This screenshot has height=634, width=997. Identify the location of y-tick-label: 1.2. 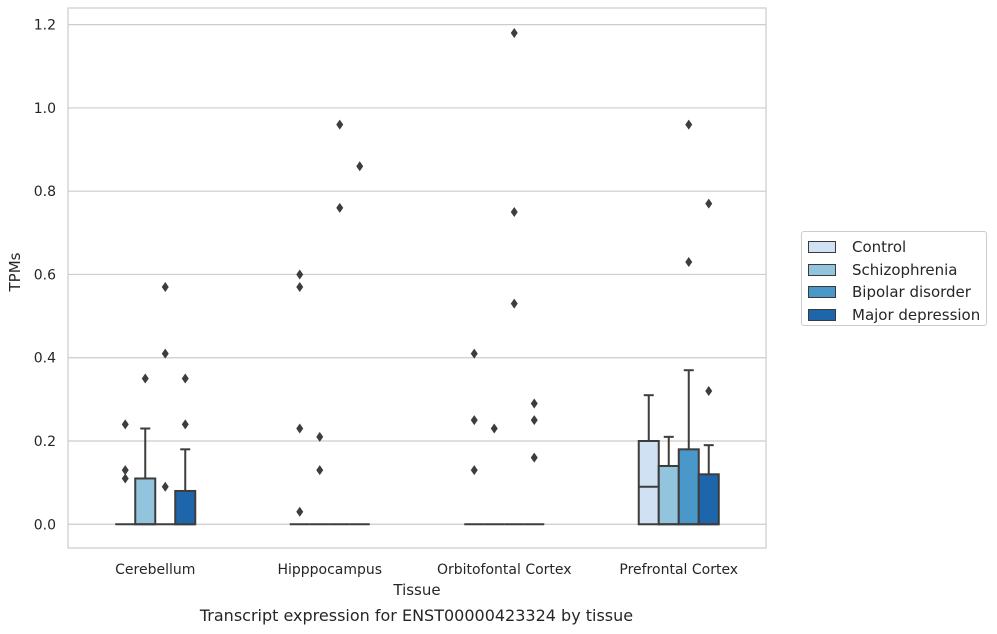
(45, 26).